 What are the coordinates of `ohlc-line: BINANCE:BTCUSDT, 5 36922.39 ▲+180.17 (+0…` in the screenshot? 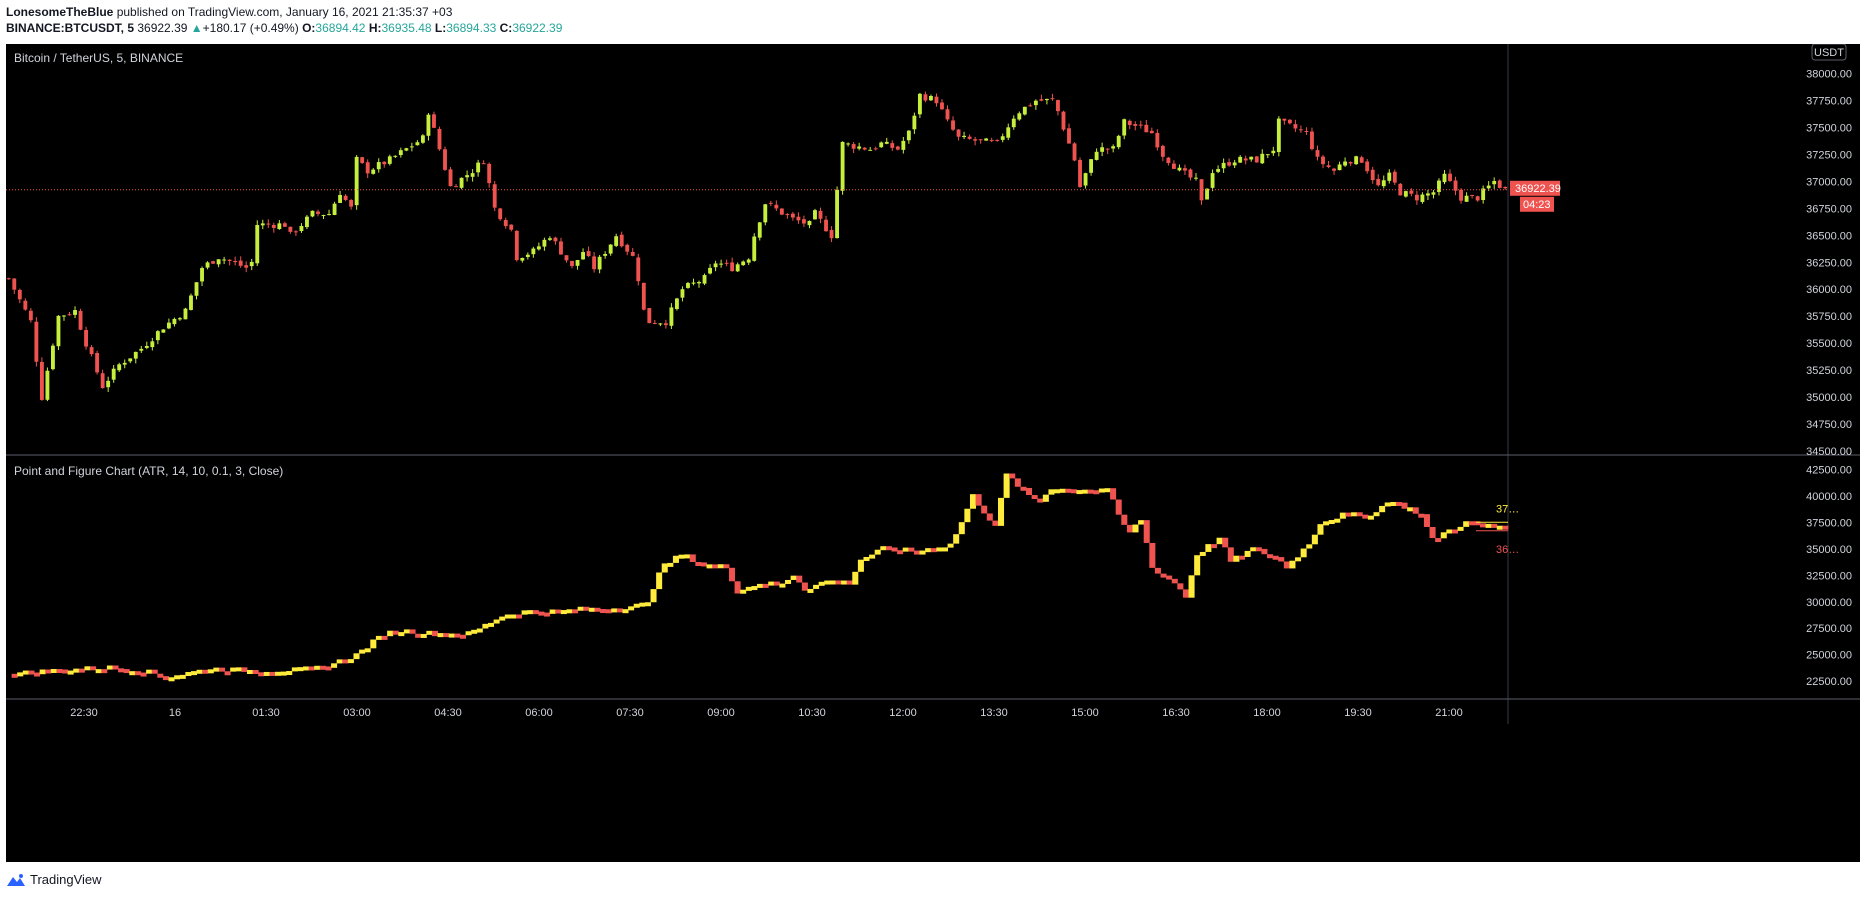 It's located at (284, 28).